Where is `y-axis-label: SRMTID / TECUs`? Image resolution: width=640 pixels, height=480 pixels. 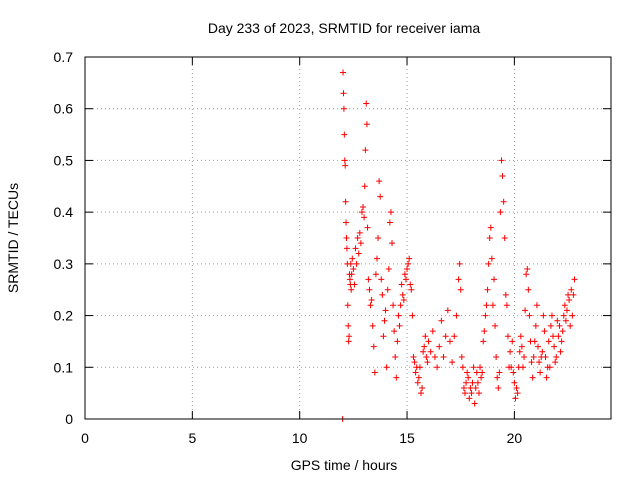 y-axis-label: SRMTID / TECUs is located at coordinates (13, 238).